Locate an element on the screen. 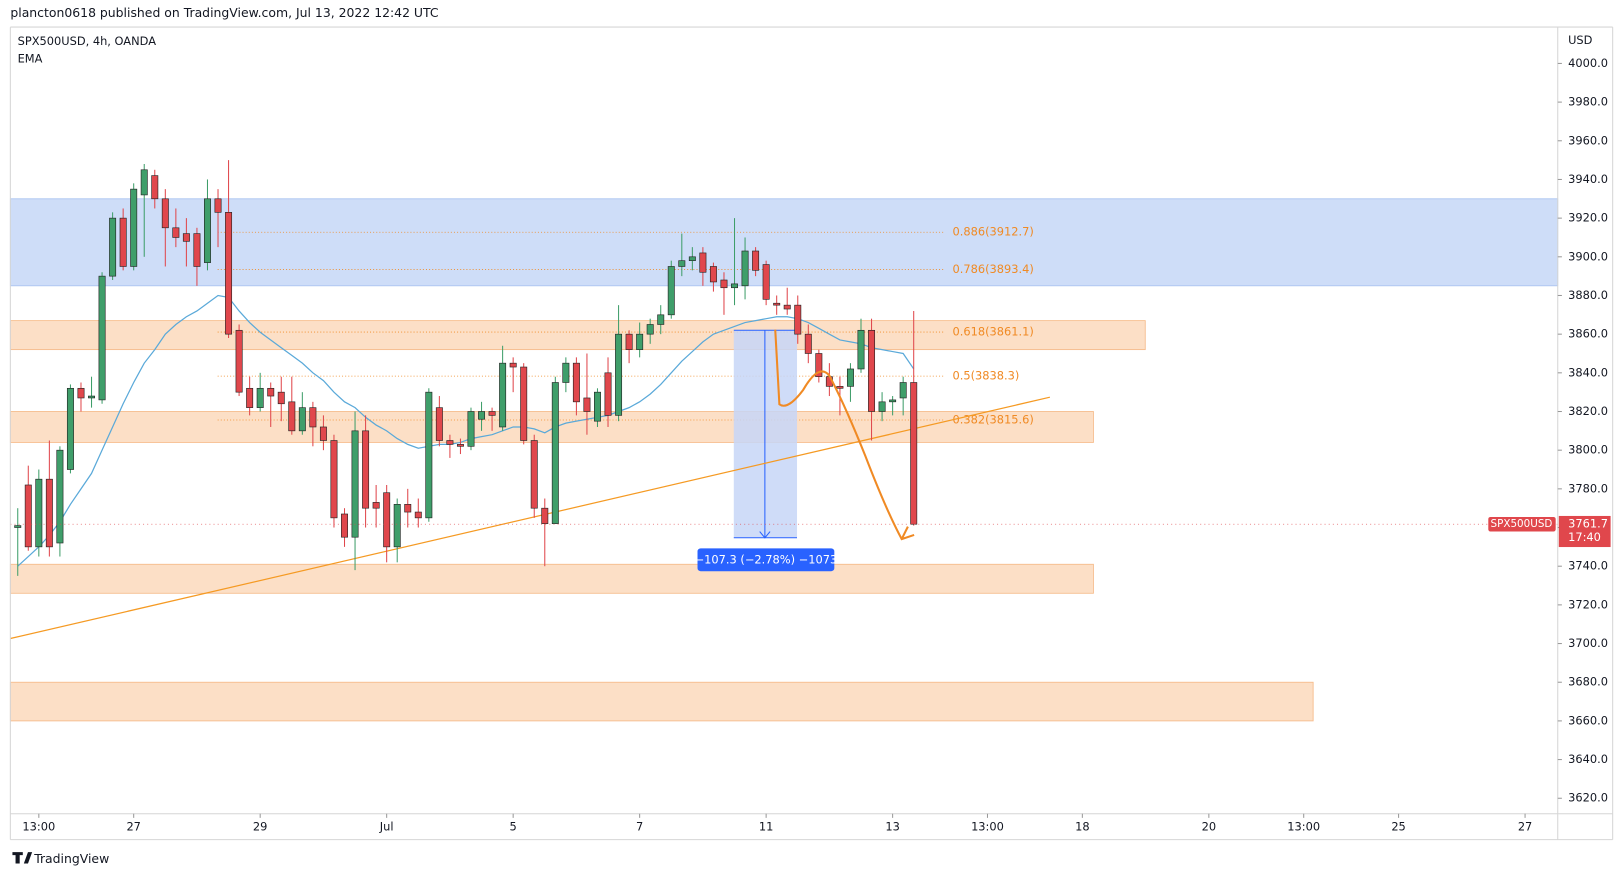 The height and width of the screenshot is (875, 1622). x-tick-label: 27 is located at coordinates (1525, 827).